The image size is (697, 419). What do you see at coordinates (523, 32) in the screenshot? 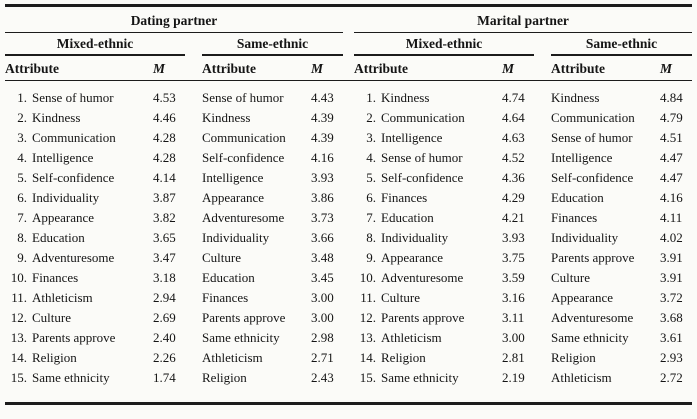
I see `group-rule` at bounding box center [523, 32].